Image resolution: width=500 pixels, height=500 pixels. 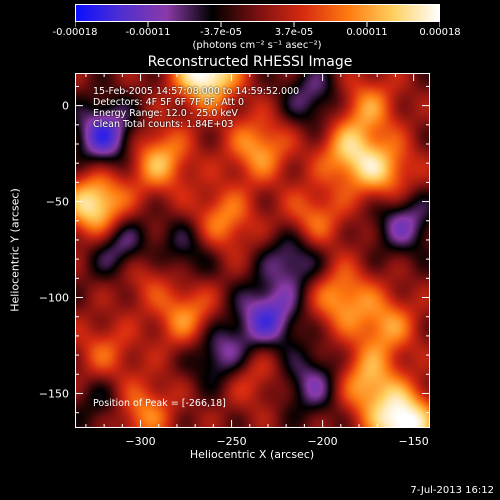 I want to click on colorbar-tick-label: -3.7e-05, so click(x=221, y=32).